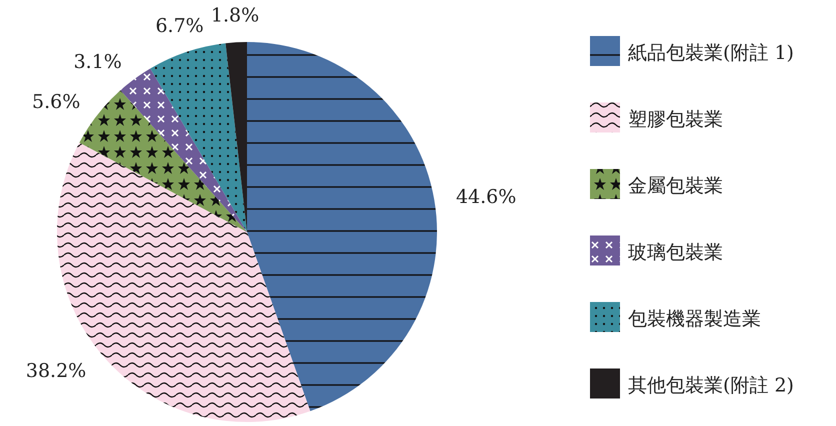 The height and width of the screenshot is (426, 836). Describe the element at coordinates (98, 61) in the screenshot. I see `data-label: 3.1%` at that location.